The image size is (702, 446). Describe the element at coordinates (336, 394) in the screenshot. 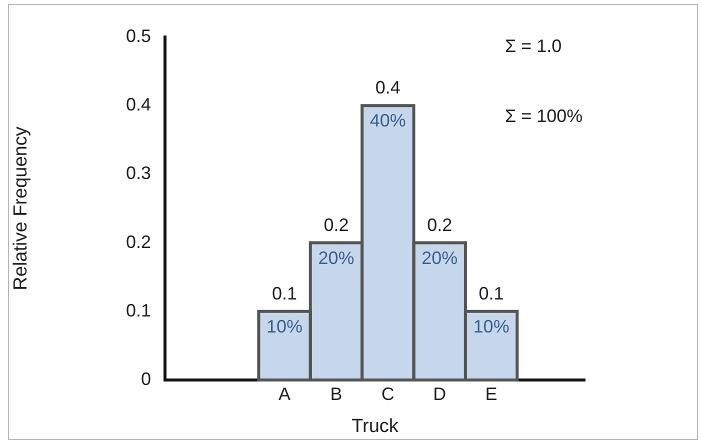

I see `x-tick-label: B` at that location.